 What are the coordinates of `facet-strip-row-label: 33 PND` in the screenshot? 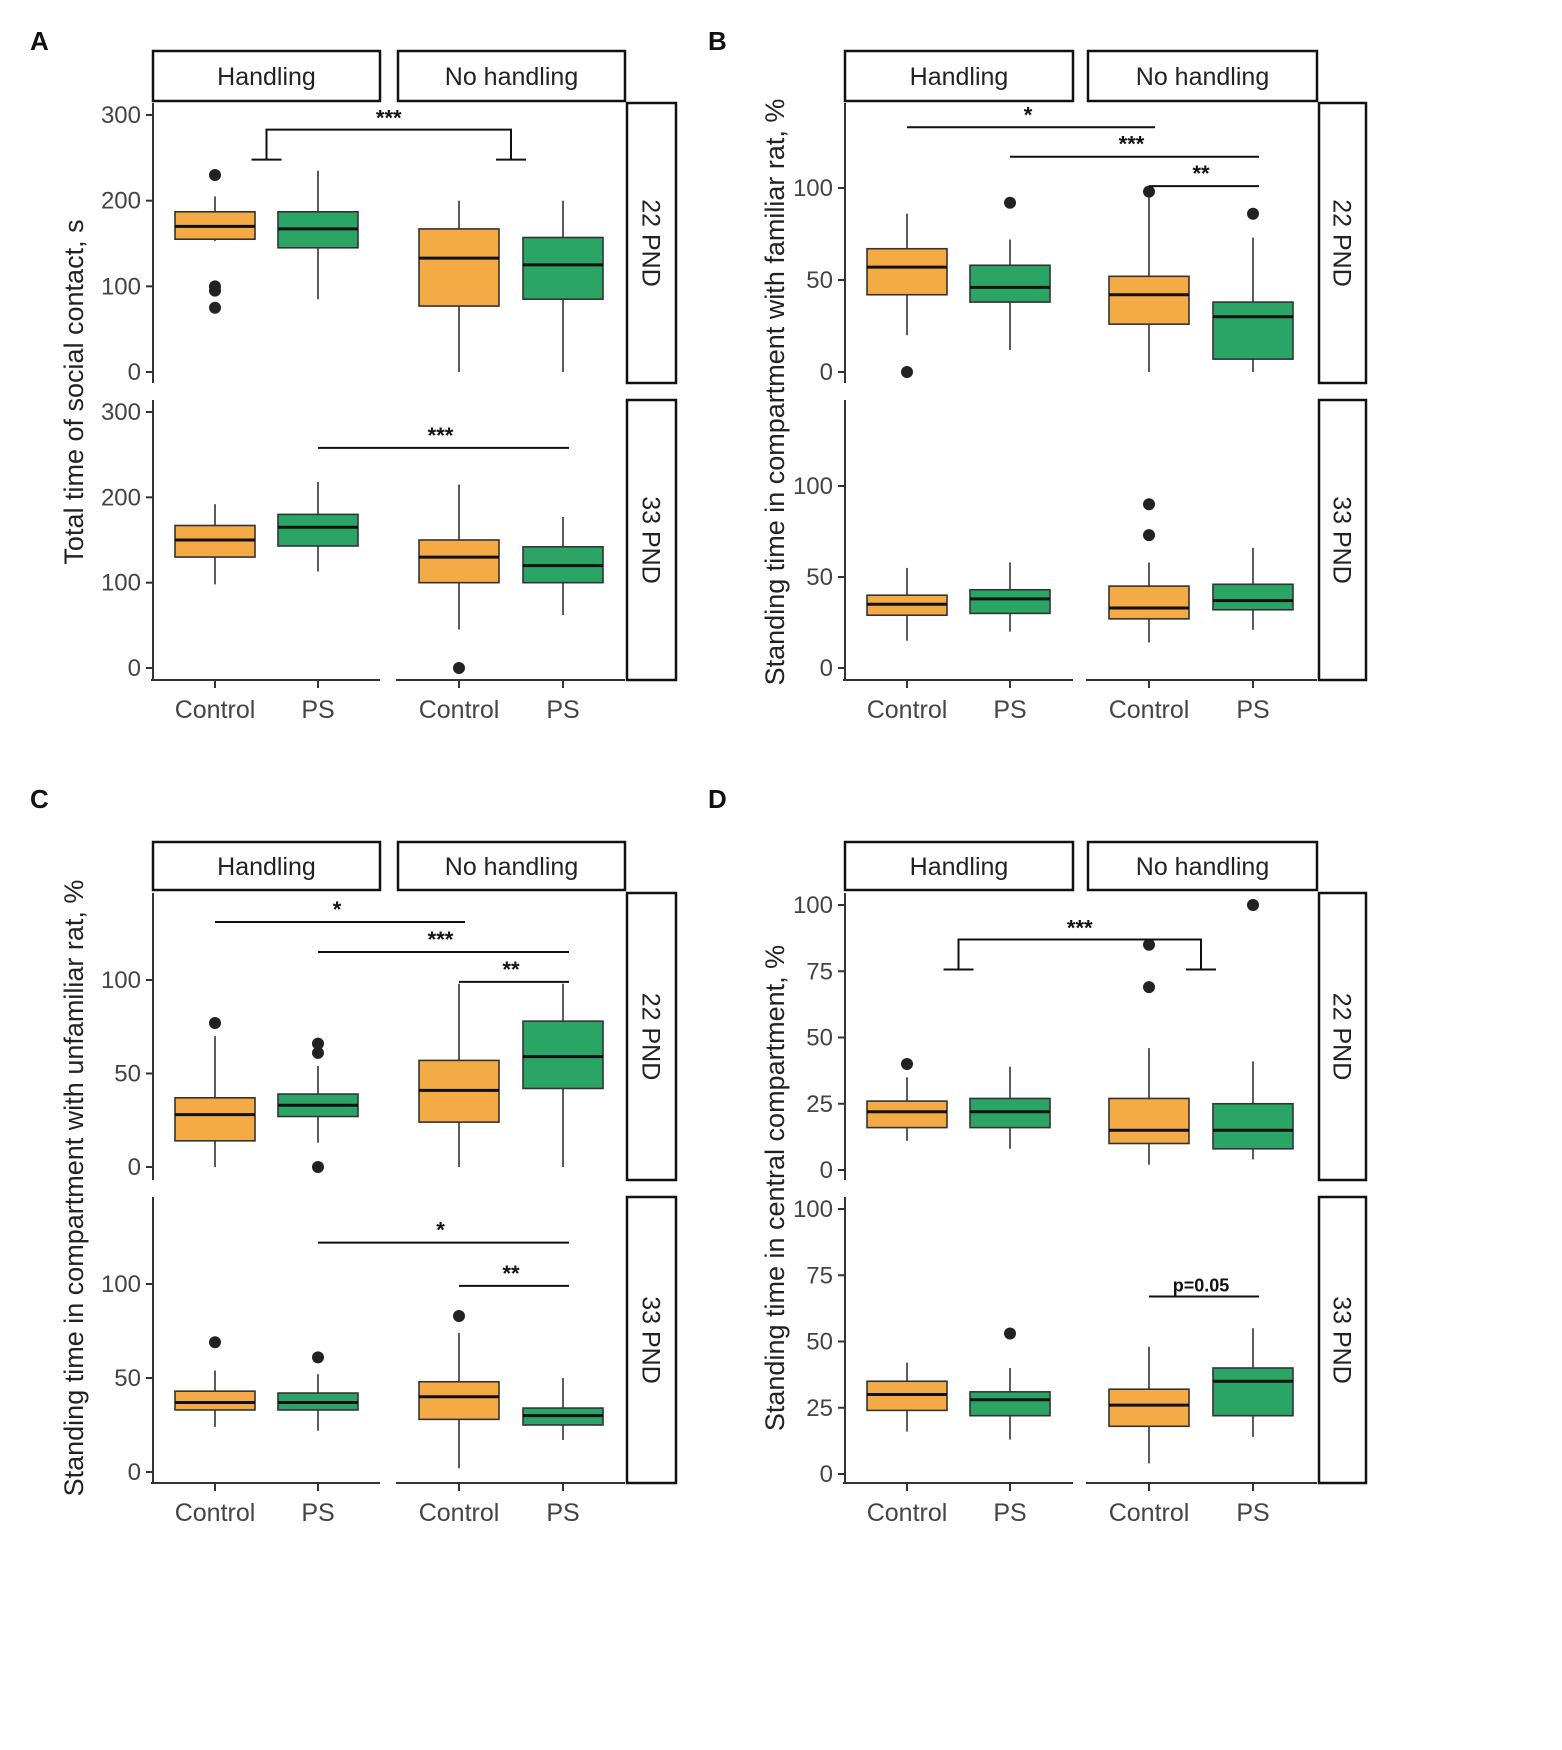 It's located at (1342, 1340).